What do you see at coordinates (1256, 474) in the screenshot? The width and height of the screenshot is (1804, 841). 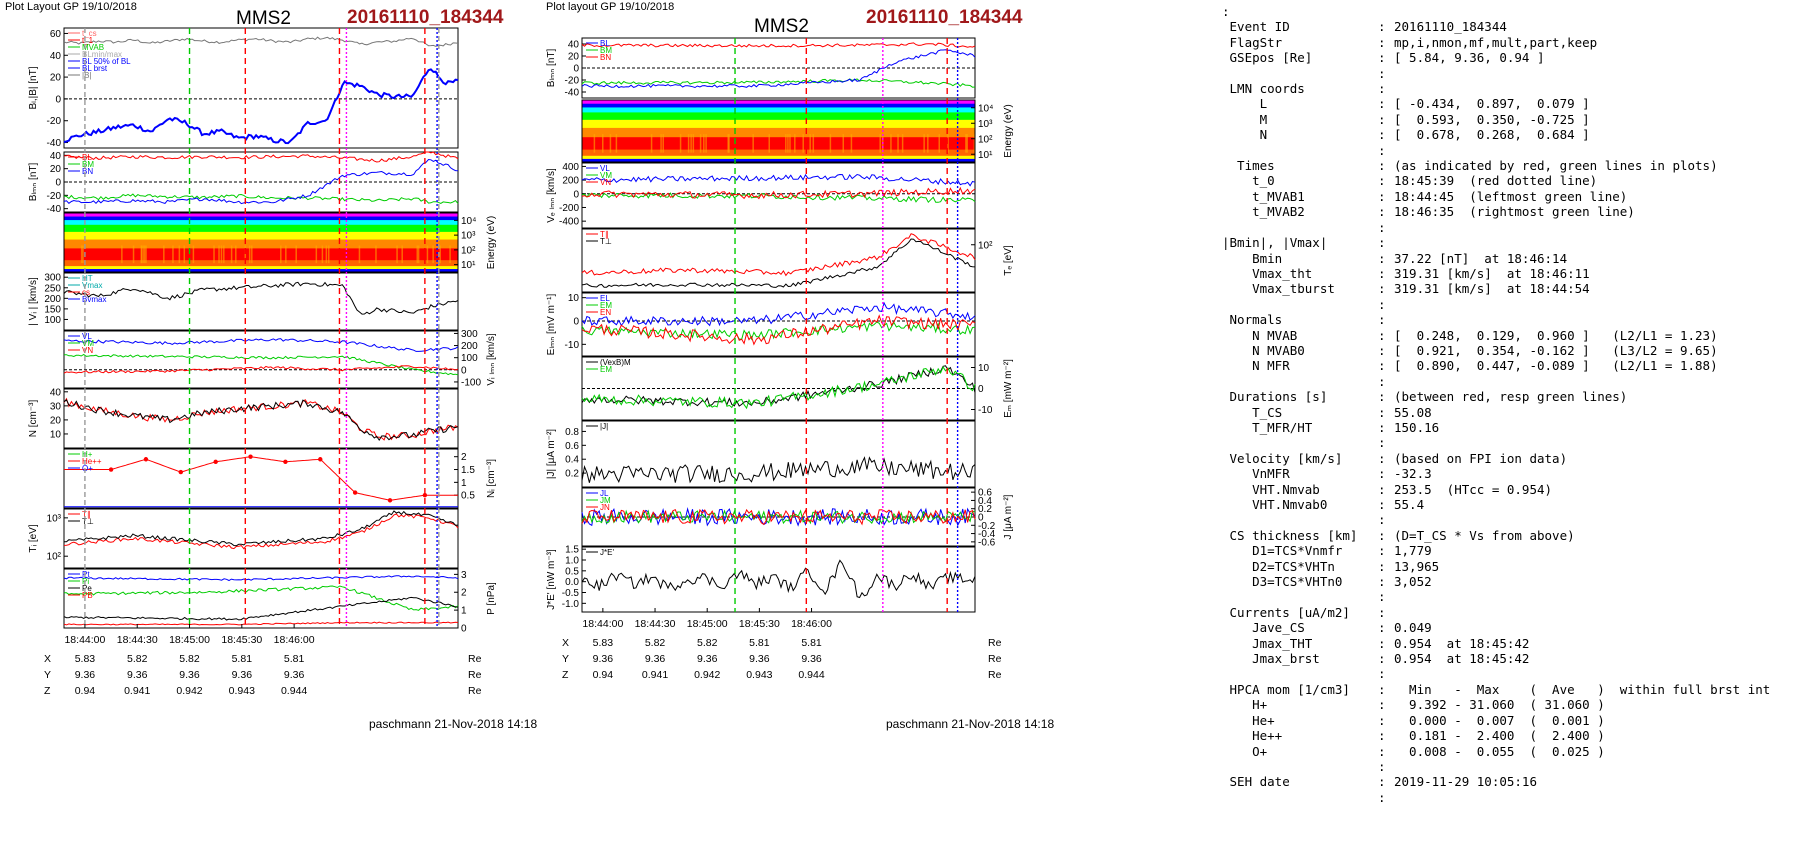 I see `summary-key: VnMFR` at bounding box center [1256, 474].